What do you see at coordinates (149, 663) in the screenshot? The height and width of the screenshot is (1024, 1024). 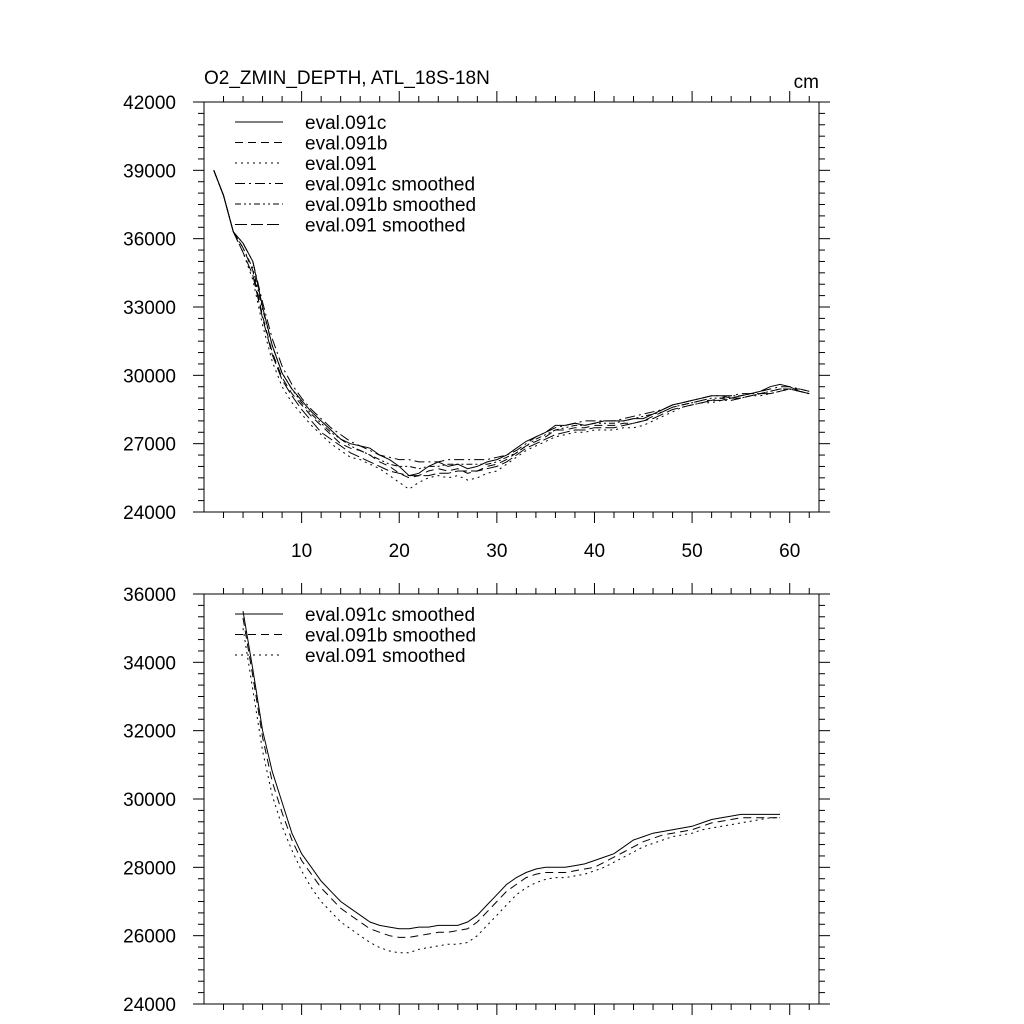 I see `y-tick-label: 34000` at bounding box center [149, 663].